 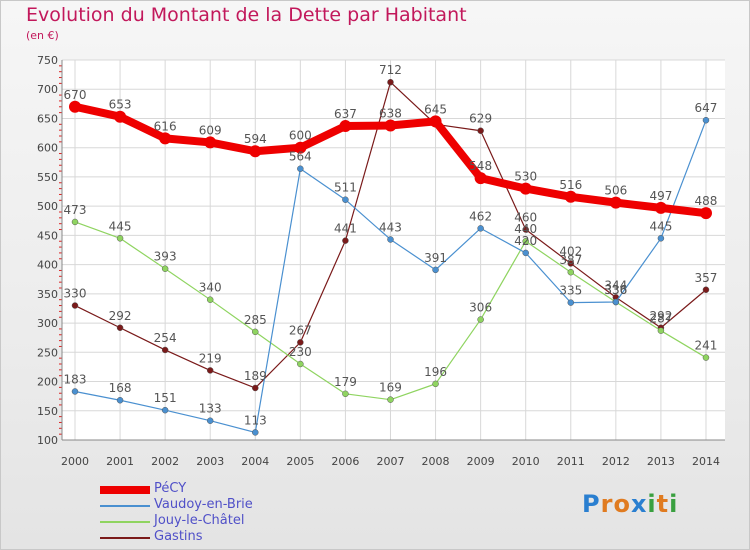 I want to click on data-label: 647, so click(x=706, y=108).